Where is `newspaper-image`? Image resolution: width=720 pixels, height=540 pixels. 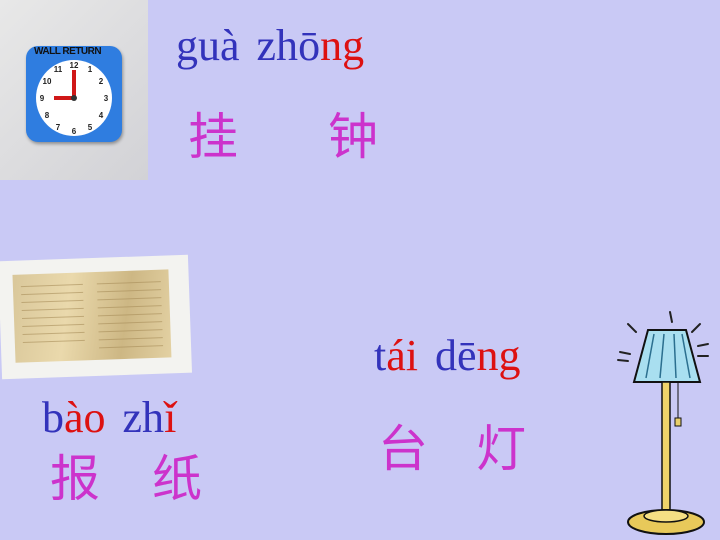 newspaper-image is located at coordinates (96, 317).